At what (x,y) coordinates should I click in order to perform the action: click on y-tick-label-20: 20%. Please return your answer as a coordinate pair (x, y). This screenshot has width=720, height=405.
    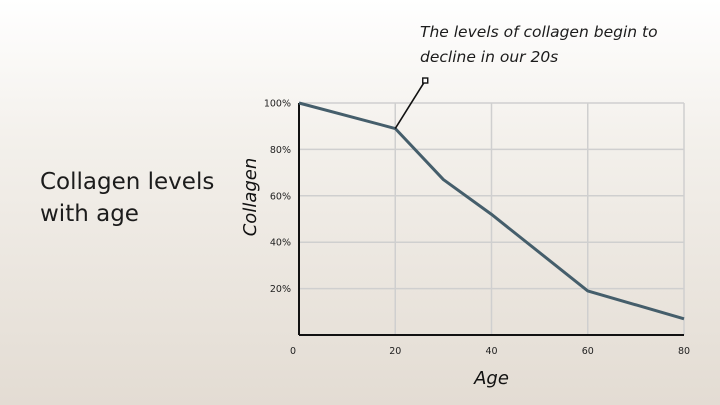
    Looking at the image, I should click on (280, 289).